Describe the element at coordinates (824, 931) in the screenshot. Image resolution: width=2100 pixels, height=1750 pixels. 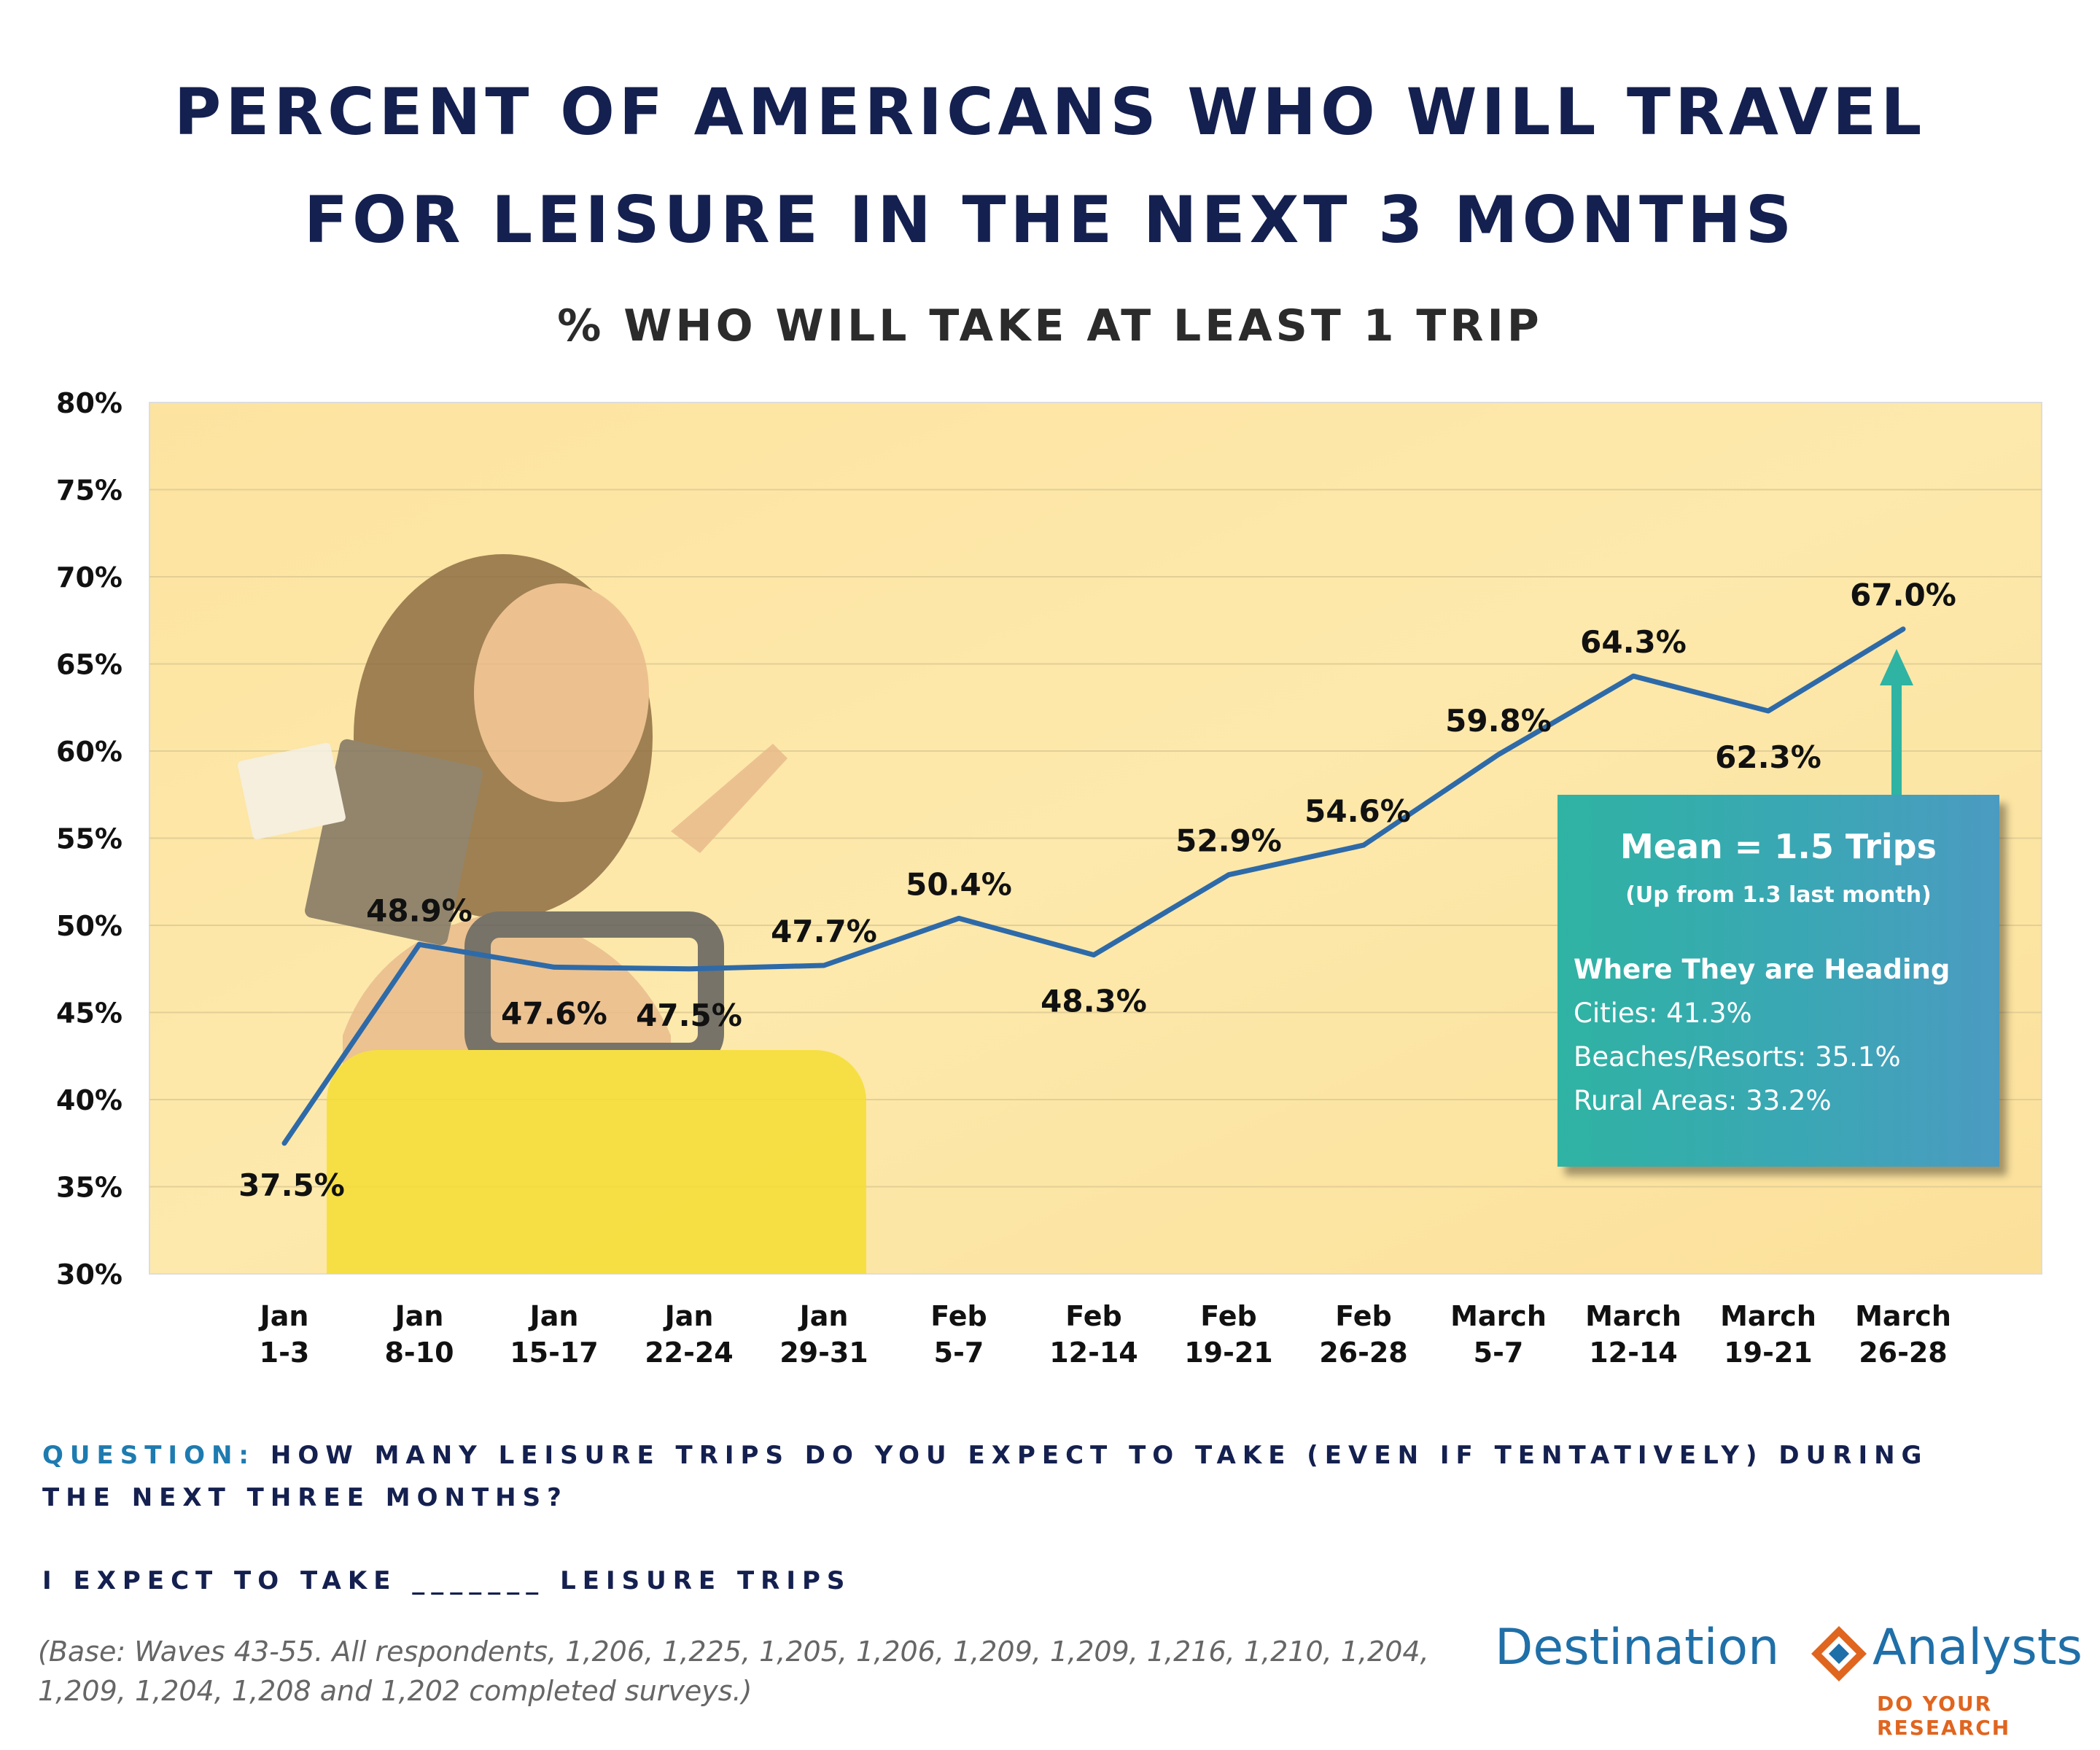
I see `data-label: 47.7%` at that location.